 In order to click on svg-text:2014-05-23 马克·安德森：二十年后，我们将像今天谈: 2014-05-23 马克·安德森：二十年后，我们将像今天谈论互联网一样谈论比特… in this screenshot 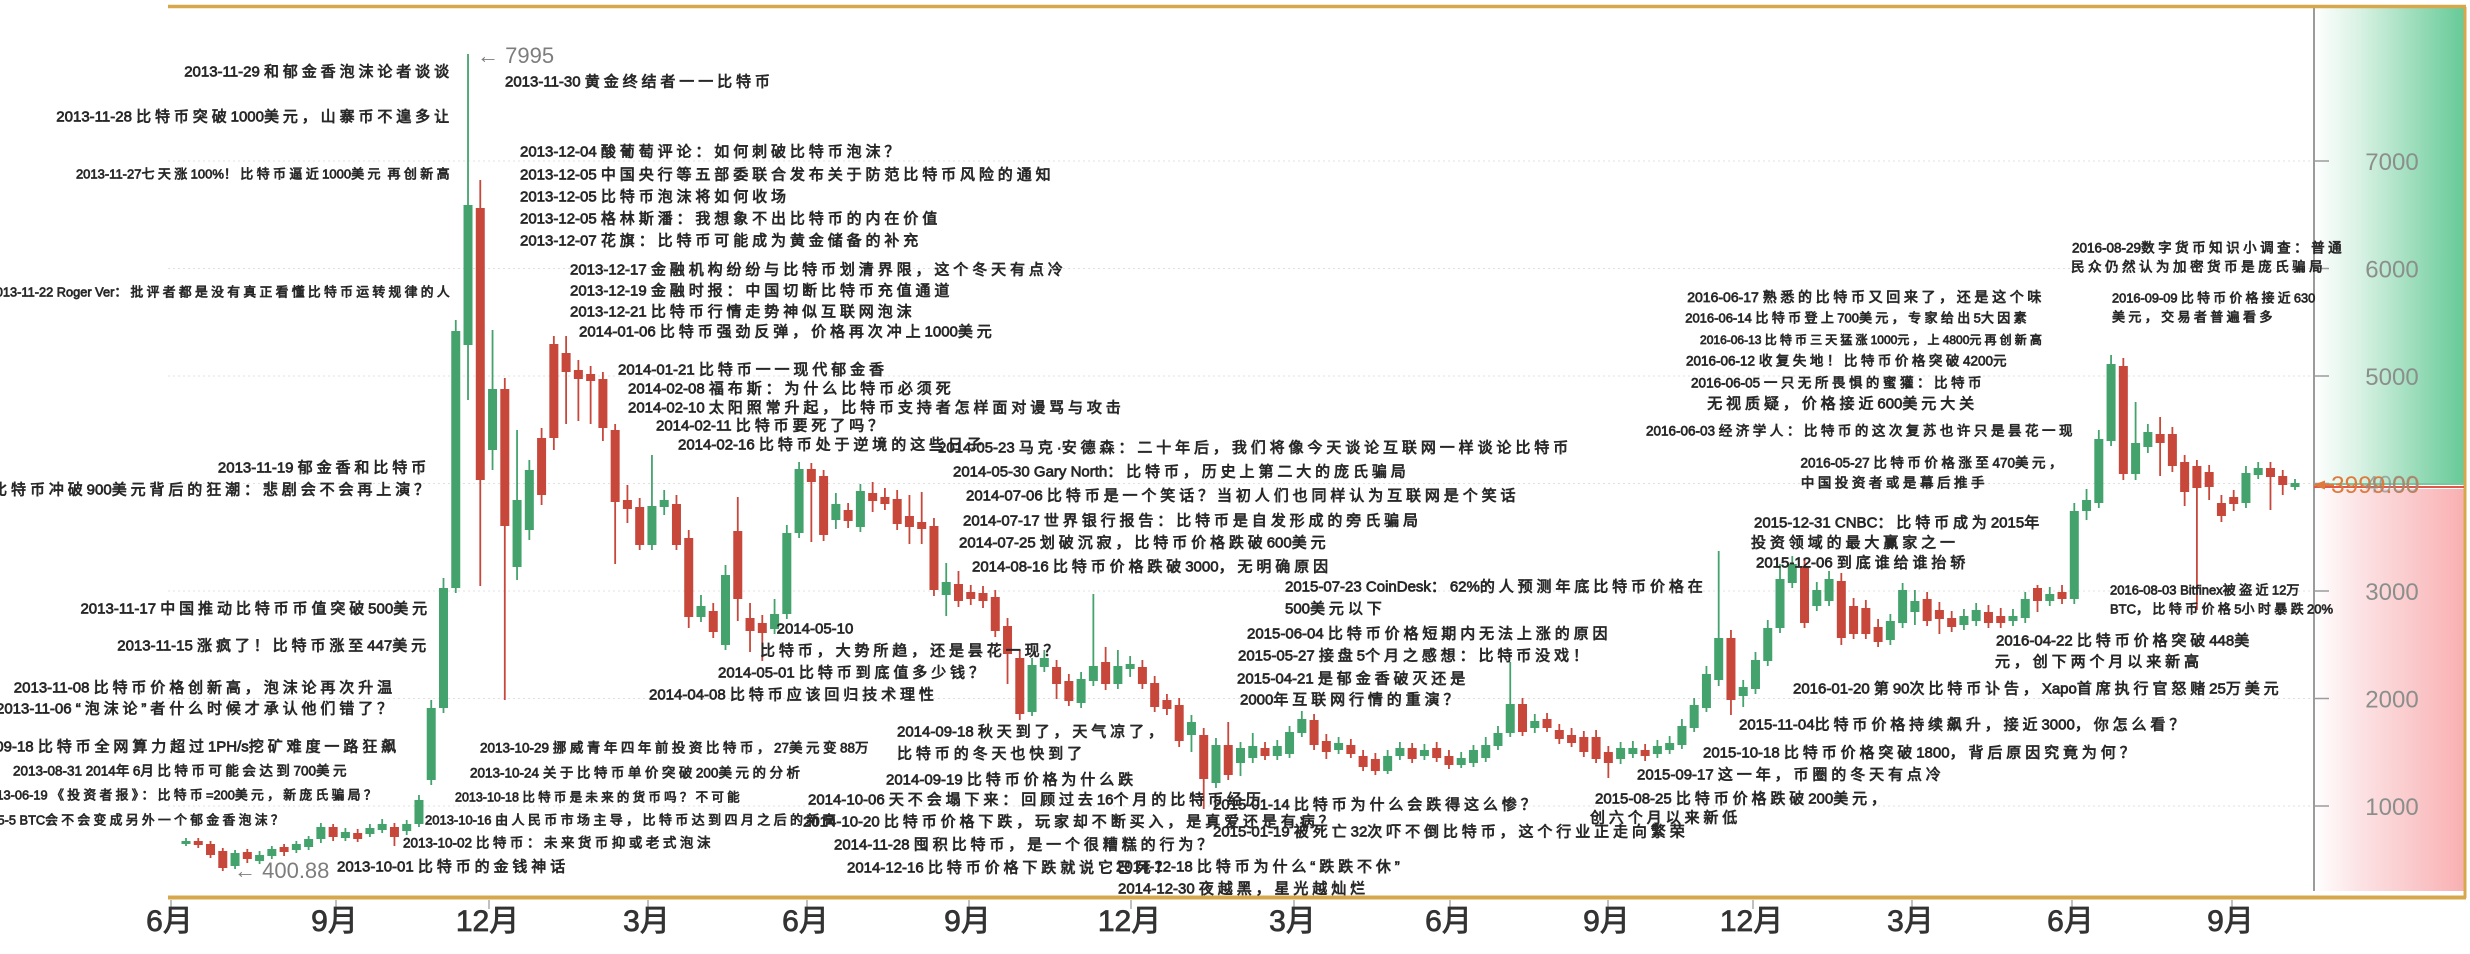, I will do `click(1255, 447)`.